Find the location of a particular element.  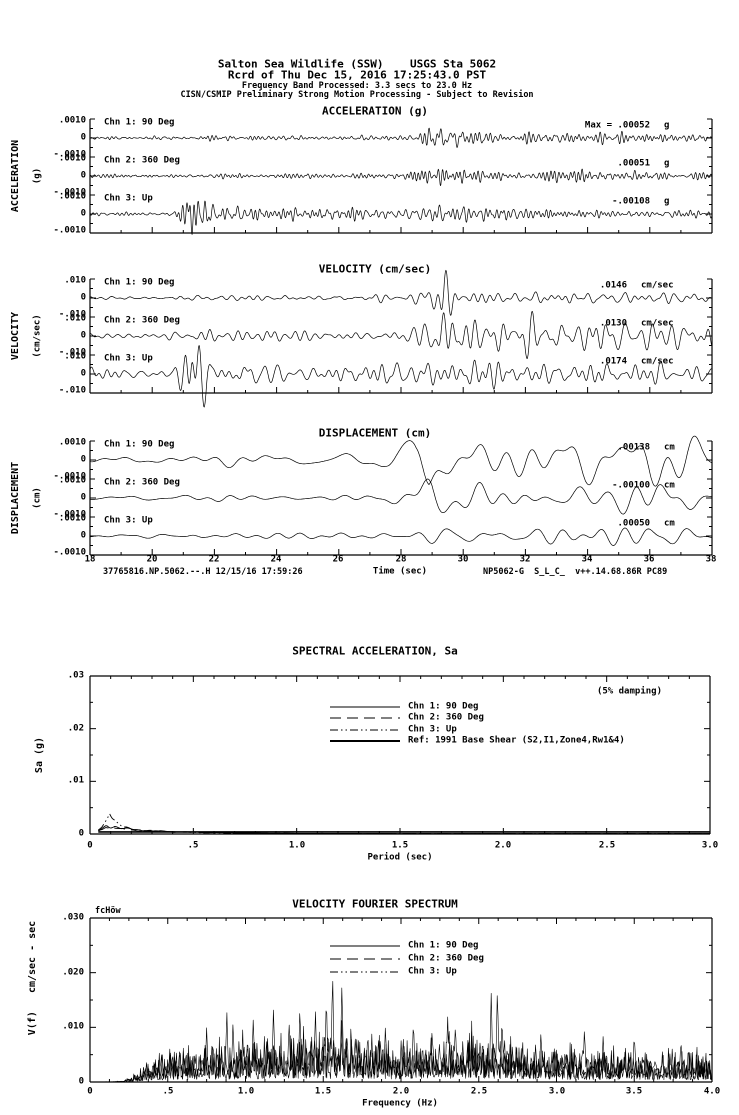

time-tick-20: 20 is located at coordinates (152, 559).